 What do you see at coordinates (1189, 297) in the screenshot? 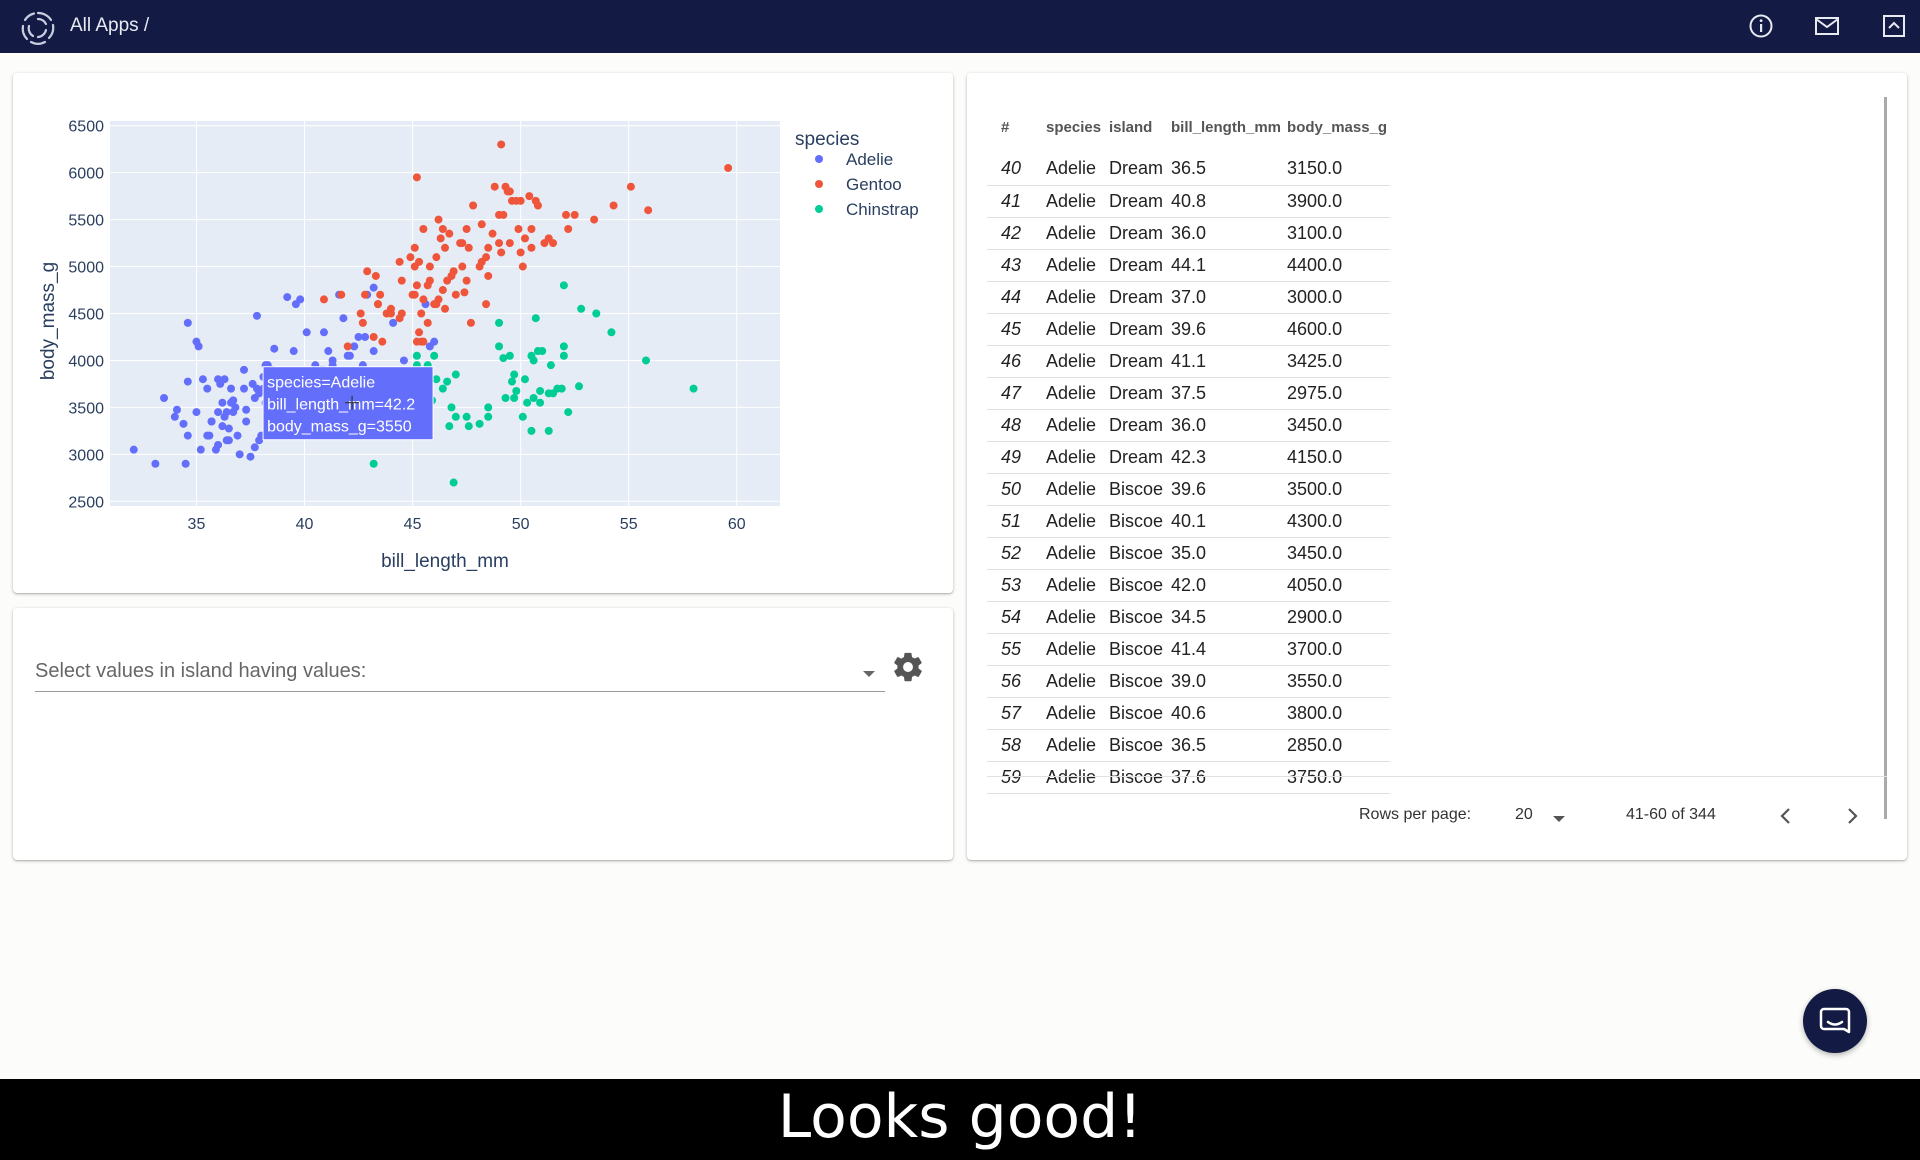
I see `table-row: 44 Adelie Dream 37.0 3000.0` at bounding box center [1189, 297].